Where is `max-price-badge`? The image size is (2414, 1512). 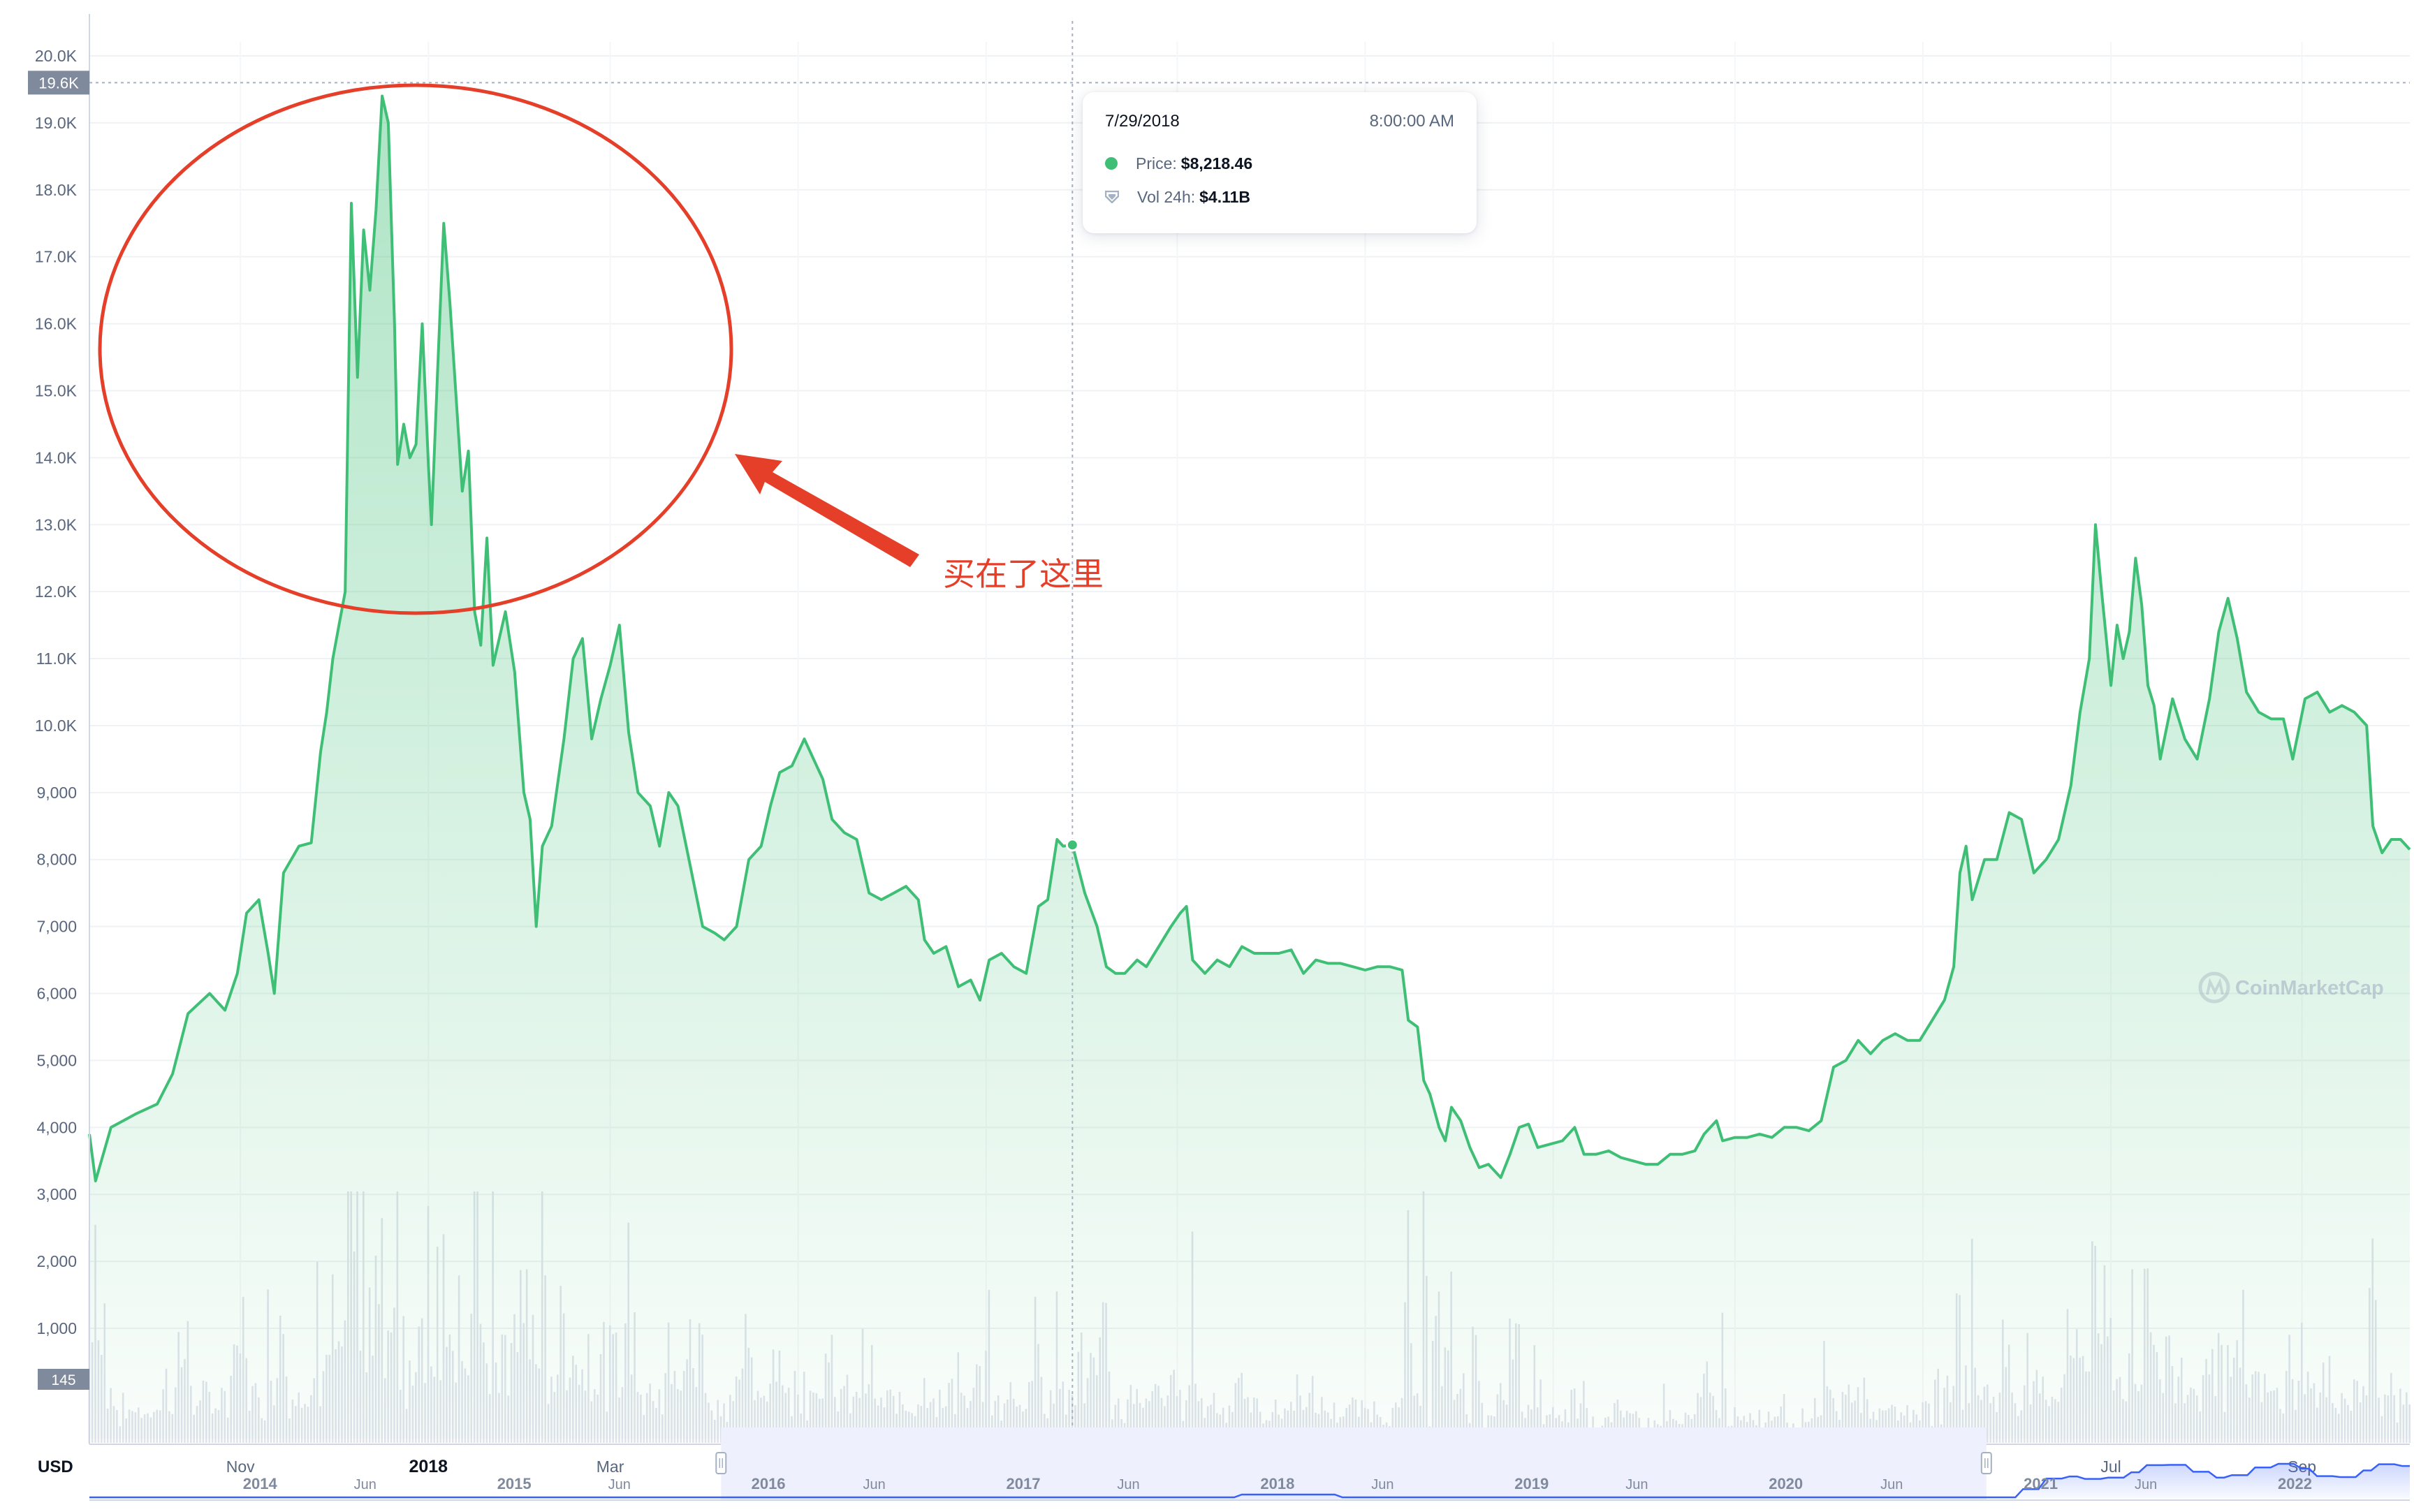 max-price-badge is located at coordinates (58, 83).